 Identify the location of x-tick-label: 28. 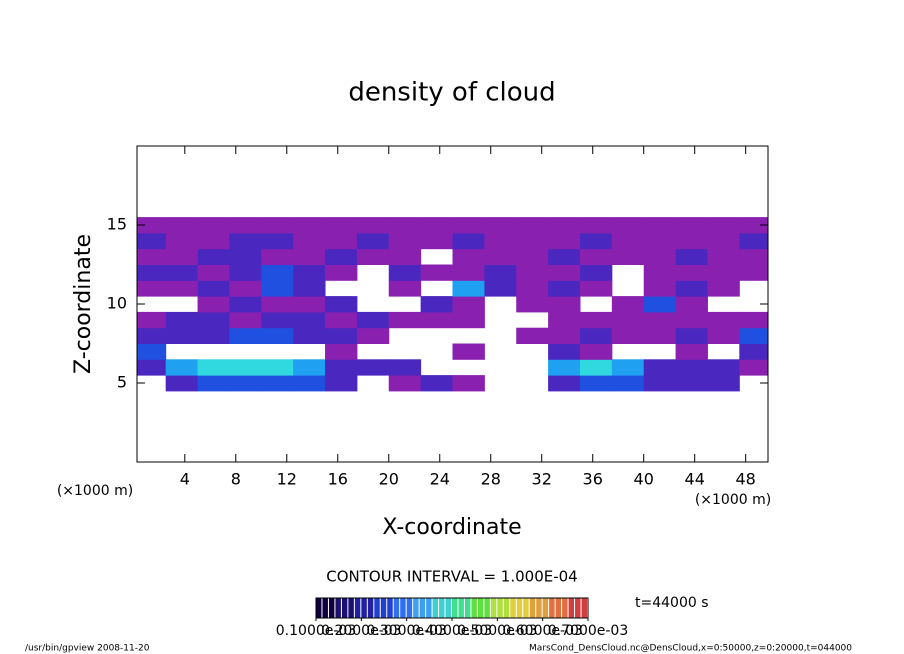
(491, 479).